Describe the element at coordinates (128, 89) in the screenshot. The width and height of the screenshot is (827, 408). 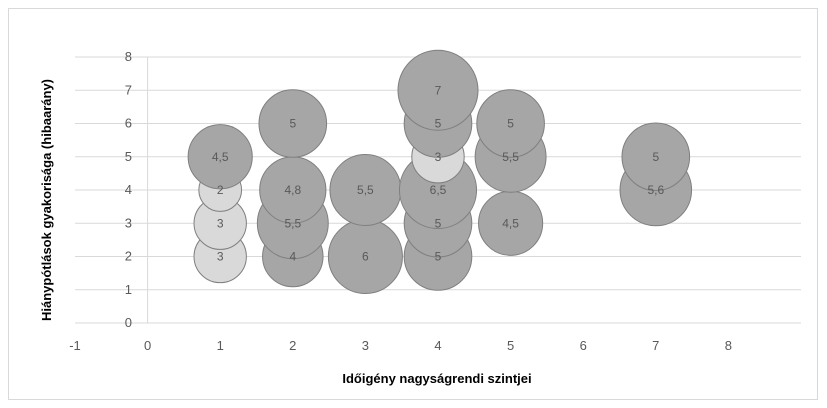
I see `y-tick-label: 7` at that location.